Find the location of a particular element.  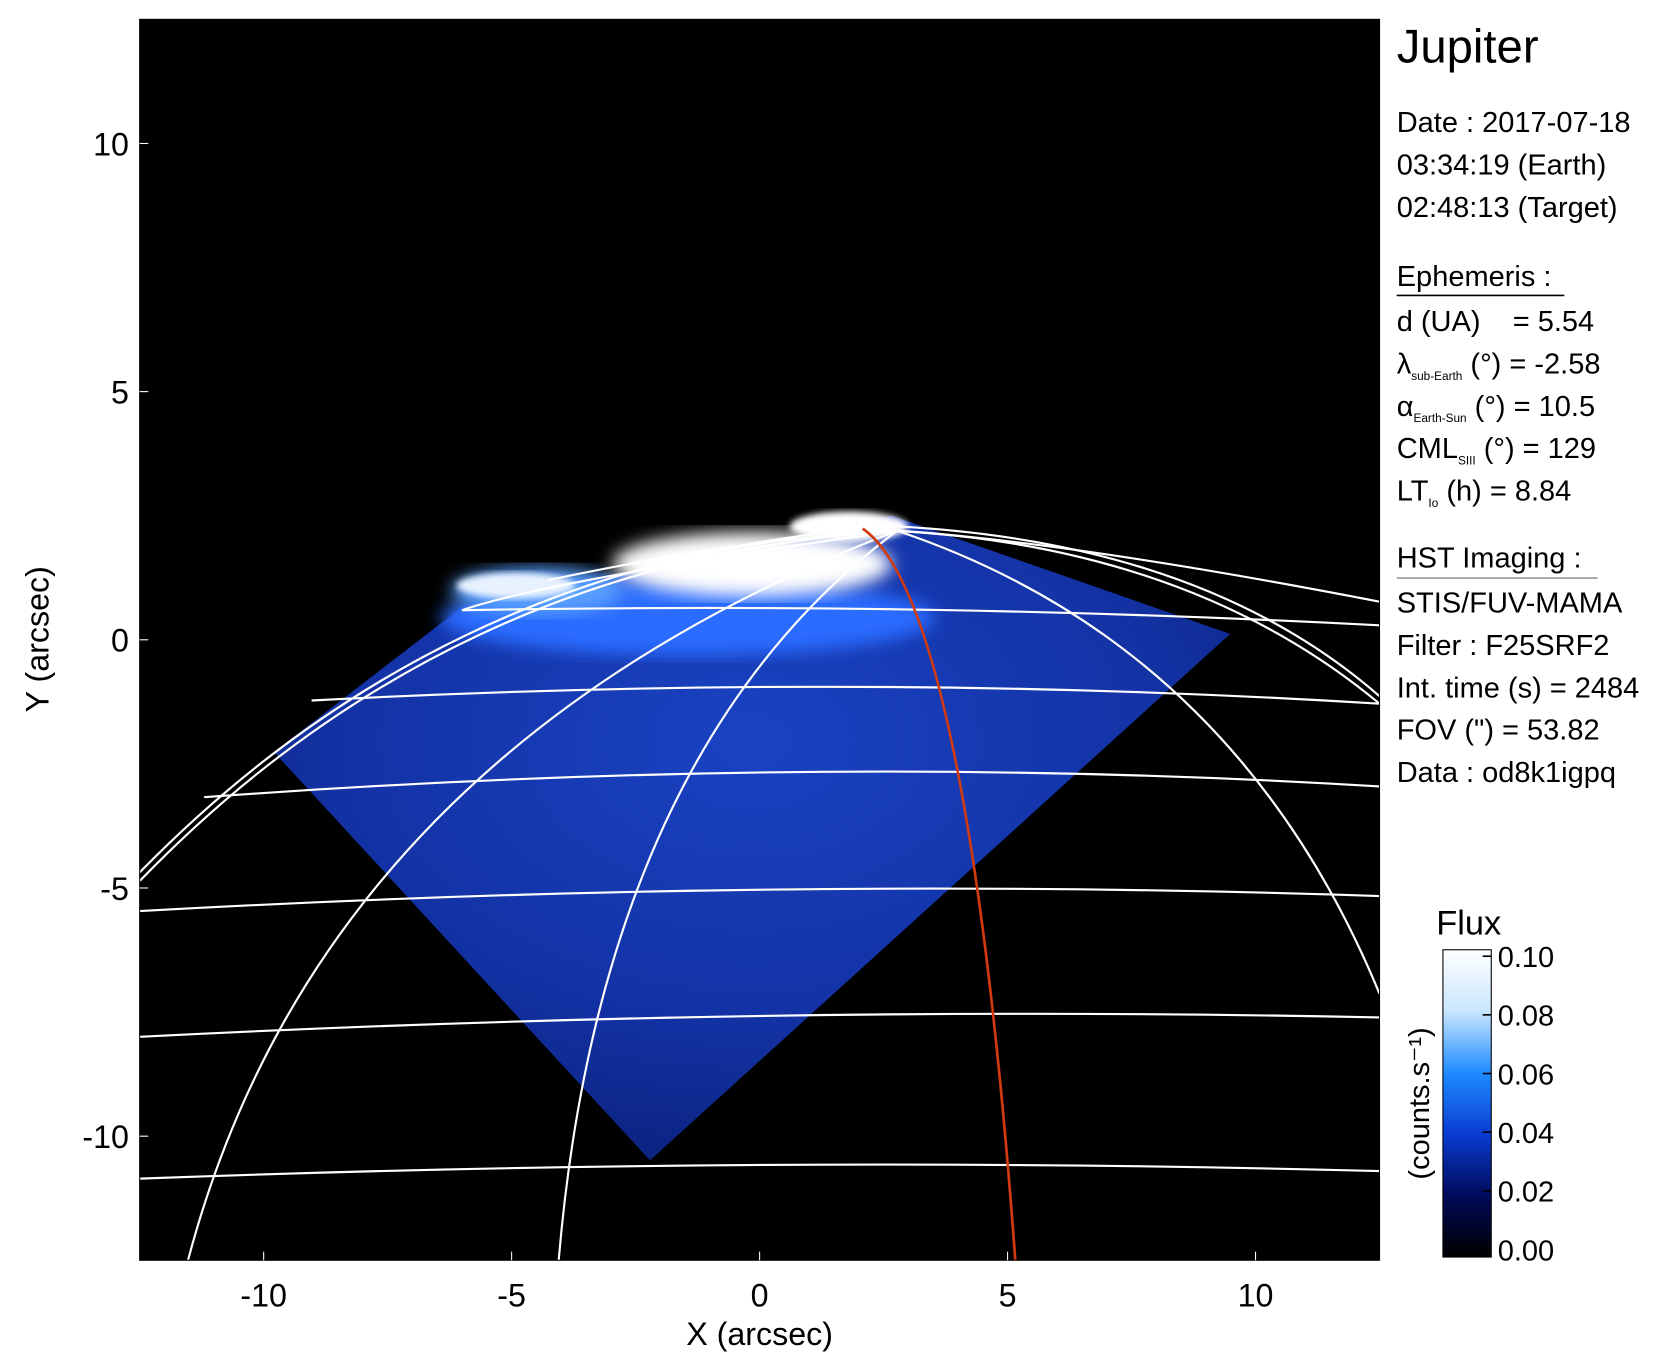

date-line: Date : 2017-07-18 is located at coordinates (1514, 123).